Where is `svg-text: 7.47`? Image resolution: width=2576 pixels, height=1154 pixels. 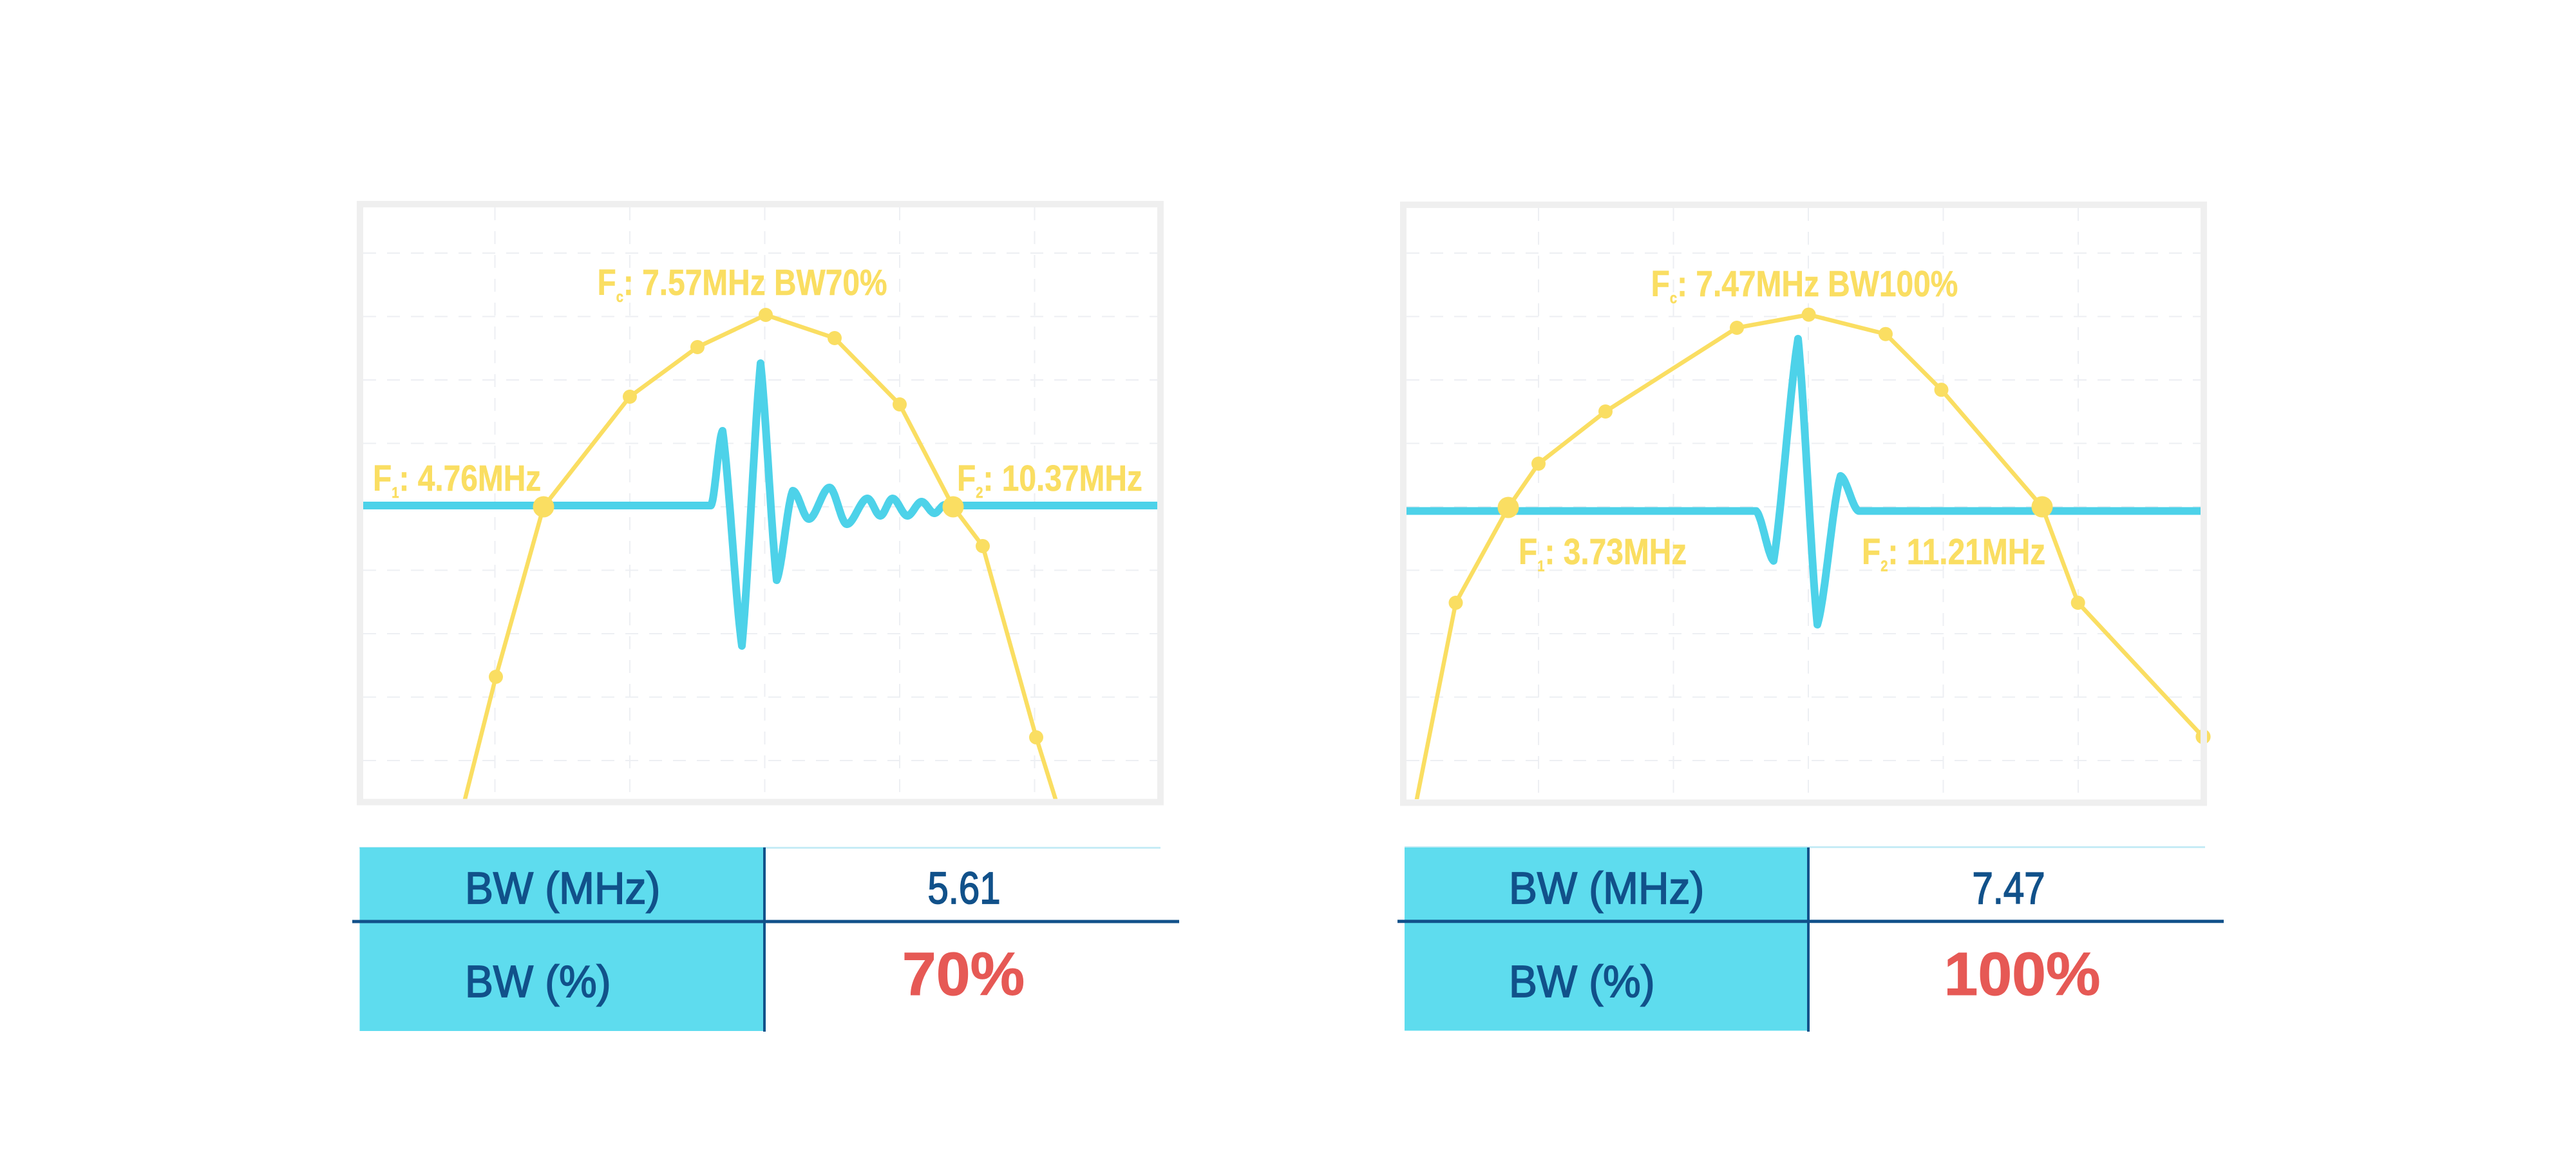
svg-text: 7.47 is located at coordinates (2008, 888).